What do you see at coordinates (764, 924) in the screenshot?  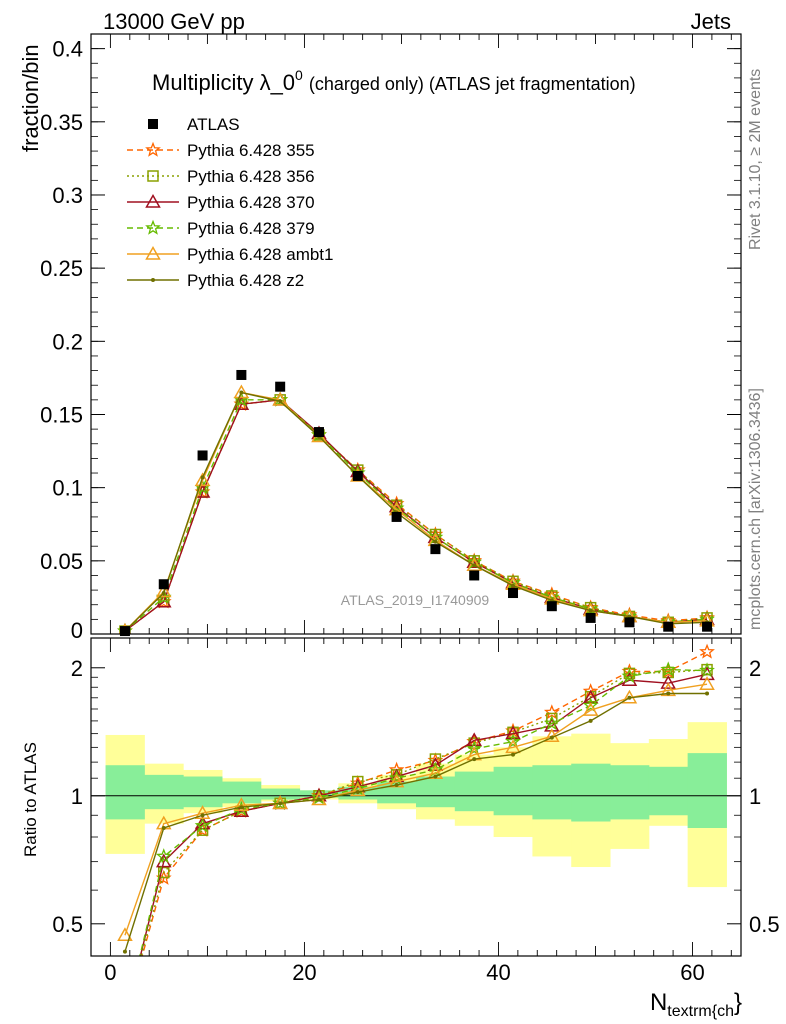 I see `ratio-y-tick-label-right: 0.5` at bounding box center [764, 924].